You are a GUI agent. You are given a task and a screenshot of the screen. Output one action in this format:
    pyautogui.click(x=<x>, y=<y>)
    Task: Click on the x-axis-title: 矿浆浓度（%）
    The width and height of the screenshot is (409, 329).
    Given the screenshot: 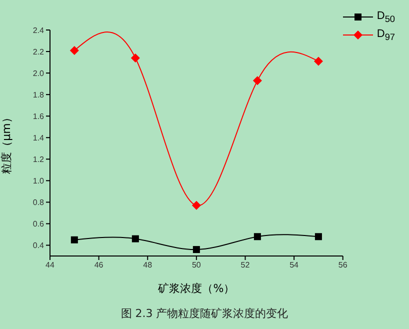 What is the action you would take?
    pyautogui.click(x=196, y=288)
    